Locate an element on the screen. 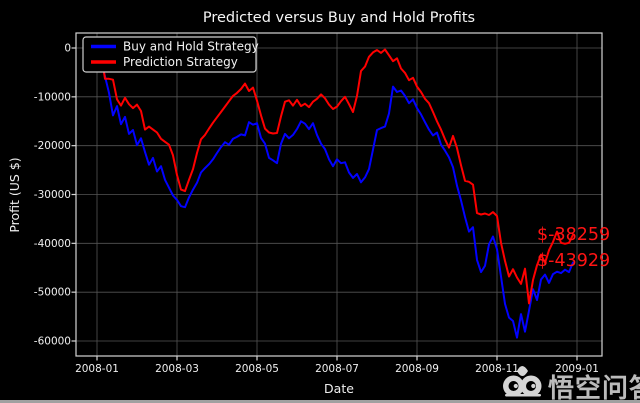 Image resolution: width=640 pixels, height=403 pixels. x-tick-label: 2008-03 is located at coordinates (177, 369).